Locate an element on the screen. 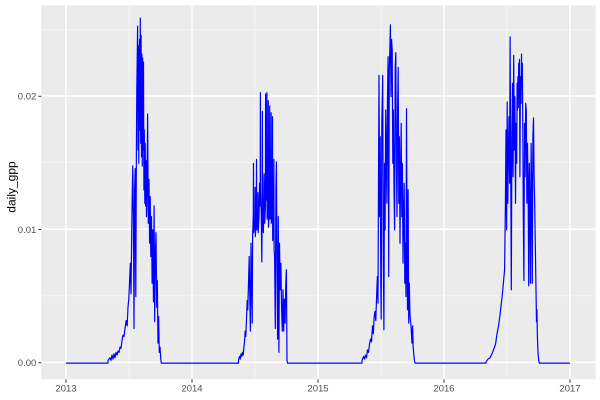 The width and height of the screenshot is (600, 400). svg-text: 0.02 is located at coordinates (27, 97).